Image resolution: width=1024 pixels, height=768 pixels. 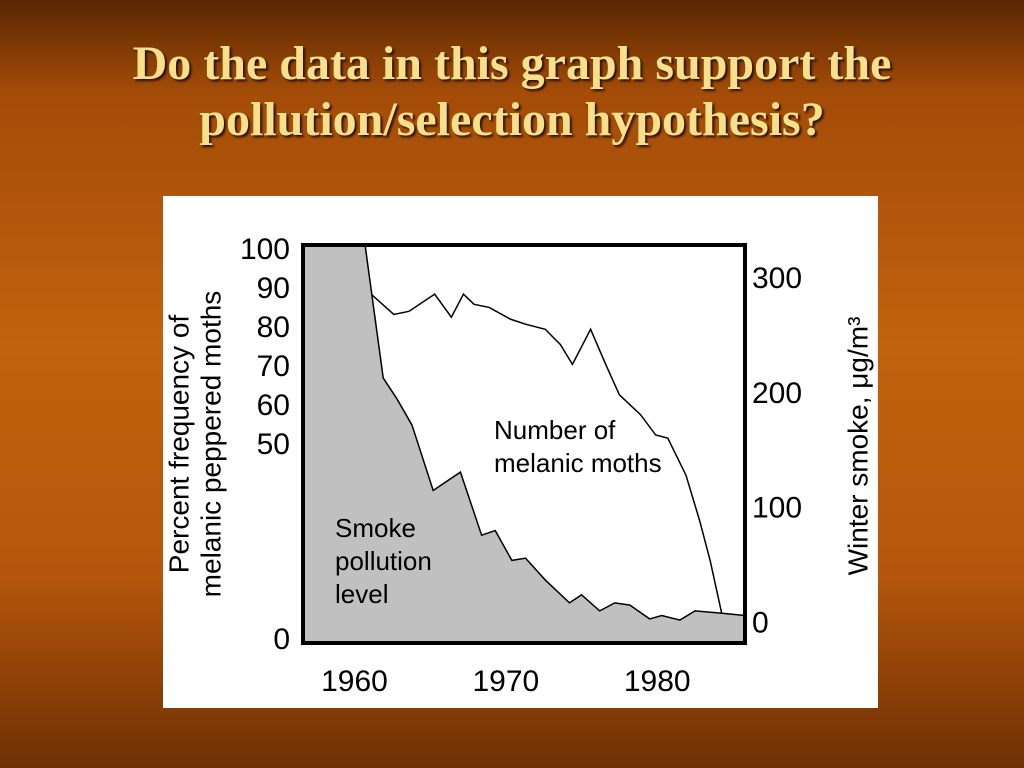 I want to click on annotation: level, so click(x=361, y=594).